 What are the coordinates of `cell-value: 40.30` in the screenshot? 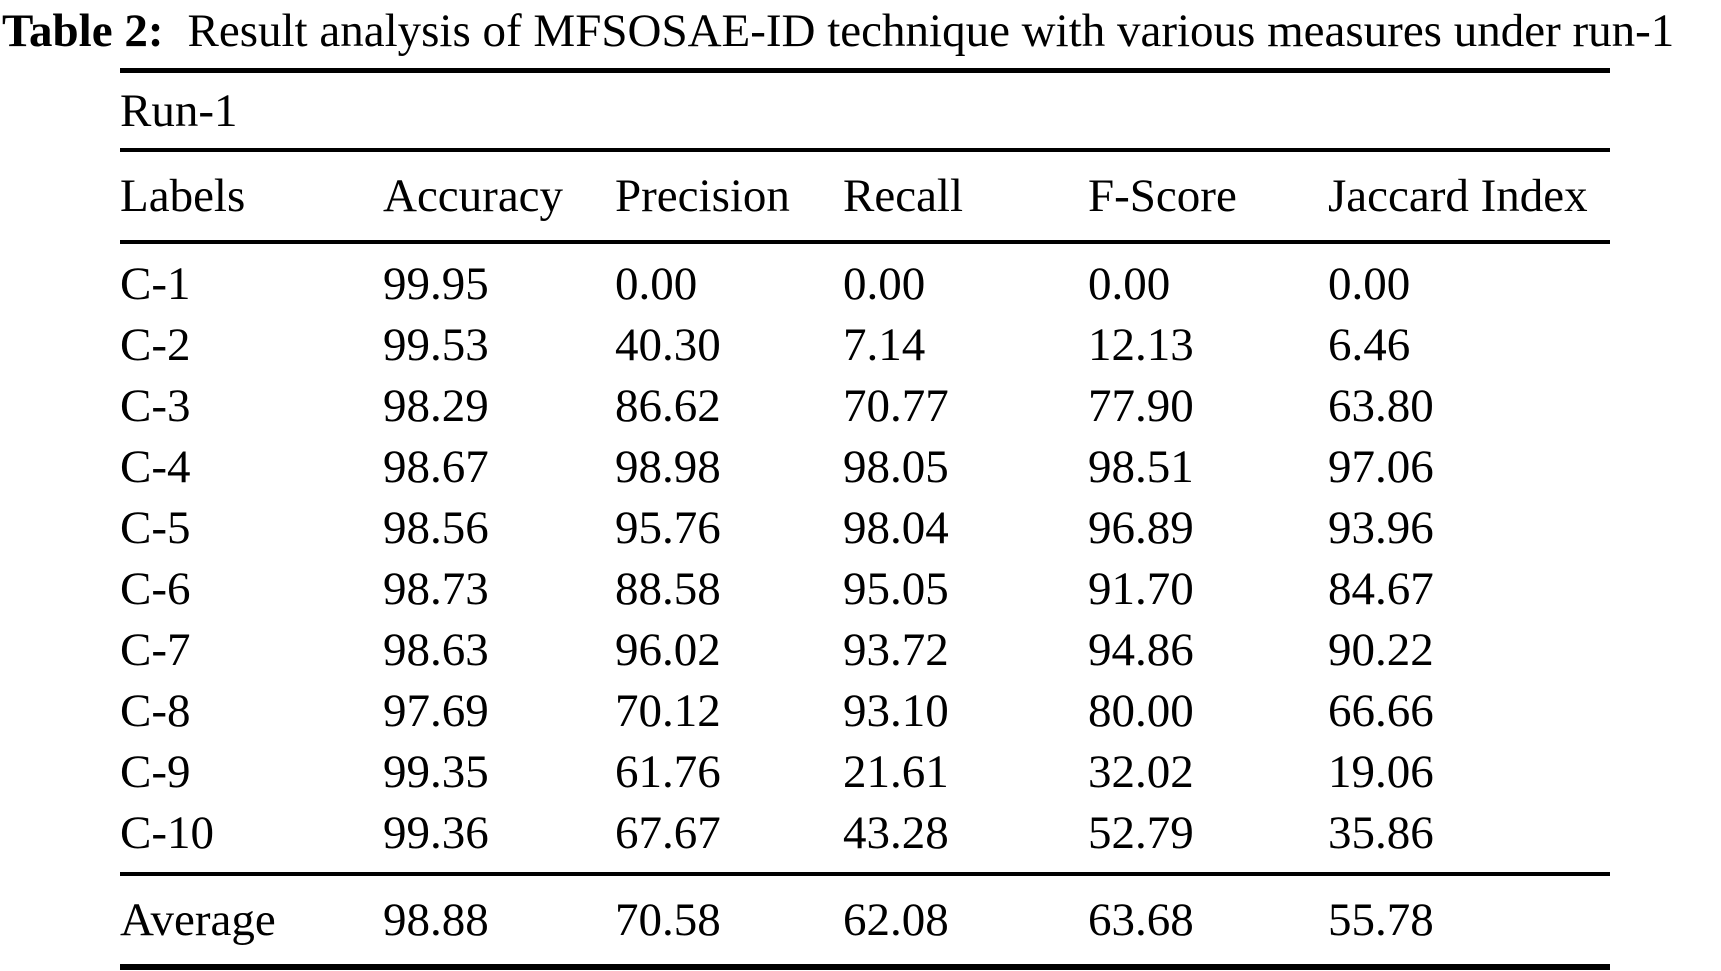 It's located at (668, 344).